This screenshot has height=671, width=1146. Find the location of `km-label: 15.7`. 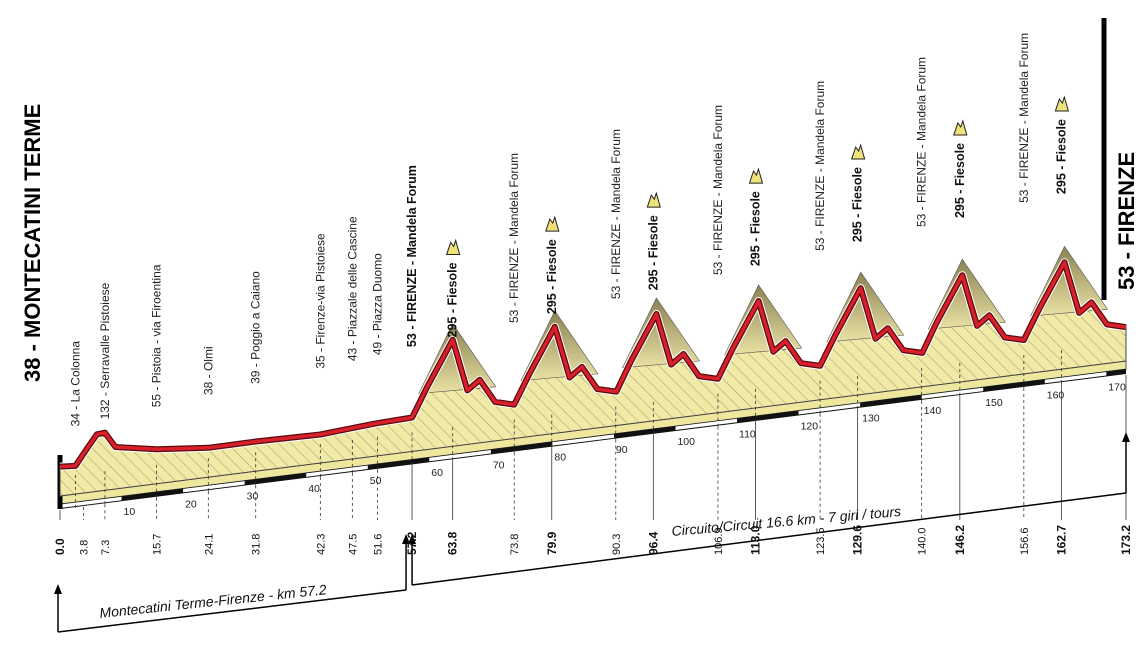

km-label: 15.7 is located at coordinates (158, 544).